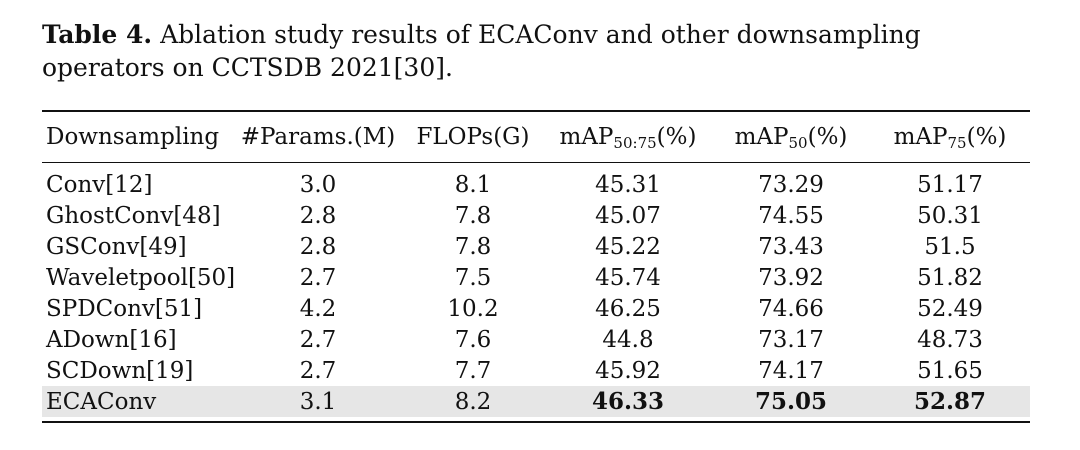 This screenshot has height=450, width=1080. I want to click on header-map5075: mAP50:75(%), so click(628, 138).